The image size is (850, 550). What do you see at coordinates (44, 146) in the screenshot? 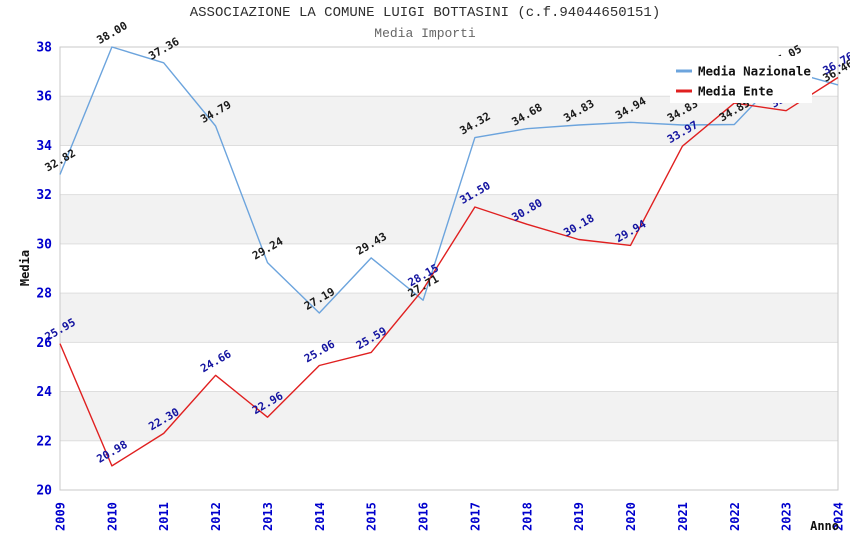
I see `y-tick-label: 34` at bounding box center [44, 146].